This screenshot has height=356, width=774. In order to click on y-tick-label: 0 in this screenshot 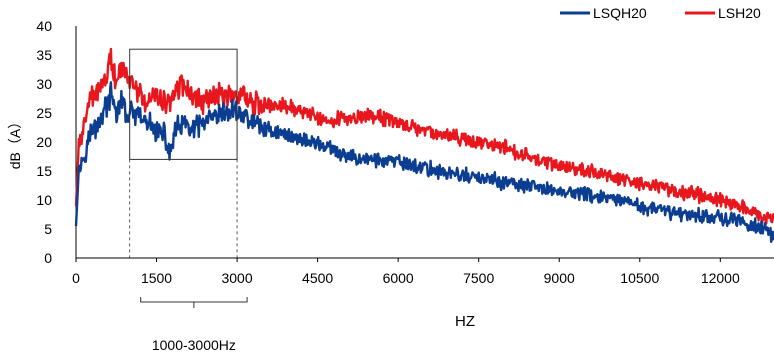, I will do `click(48, 258)`.